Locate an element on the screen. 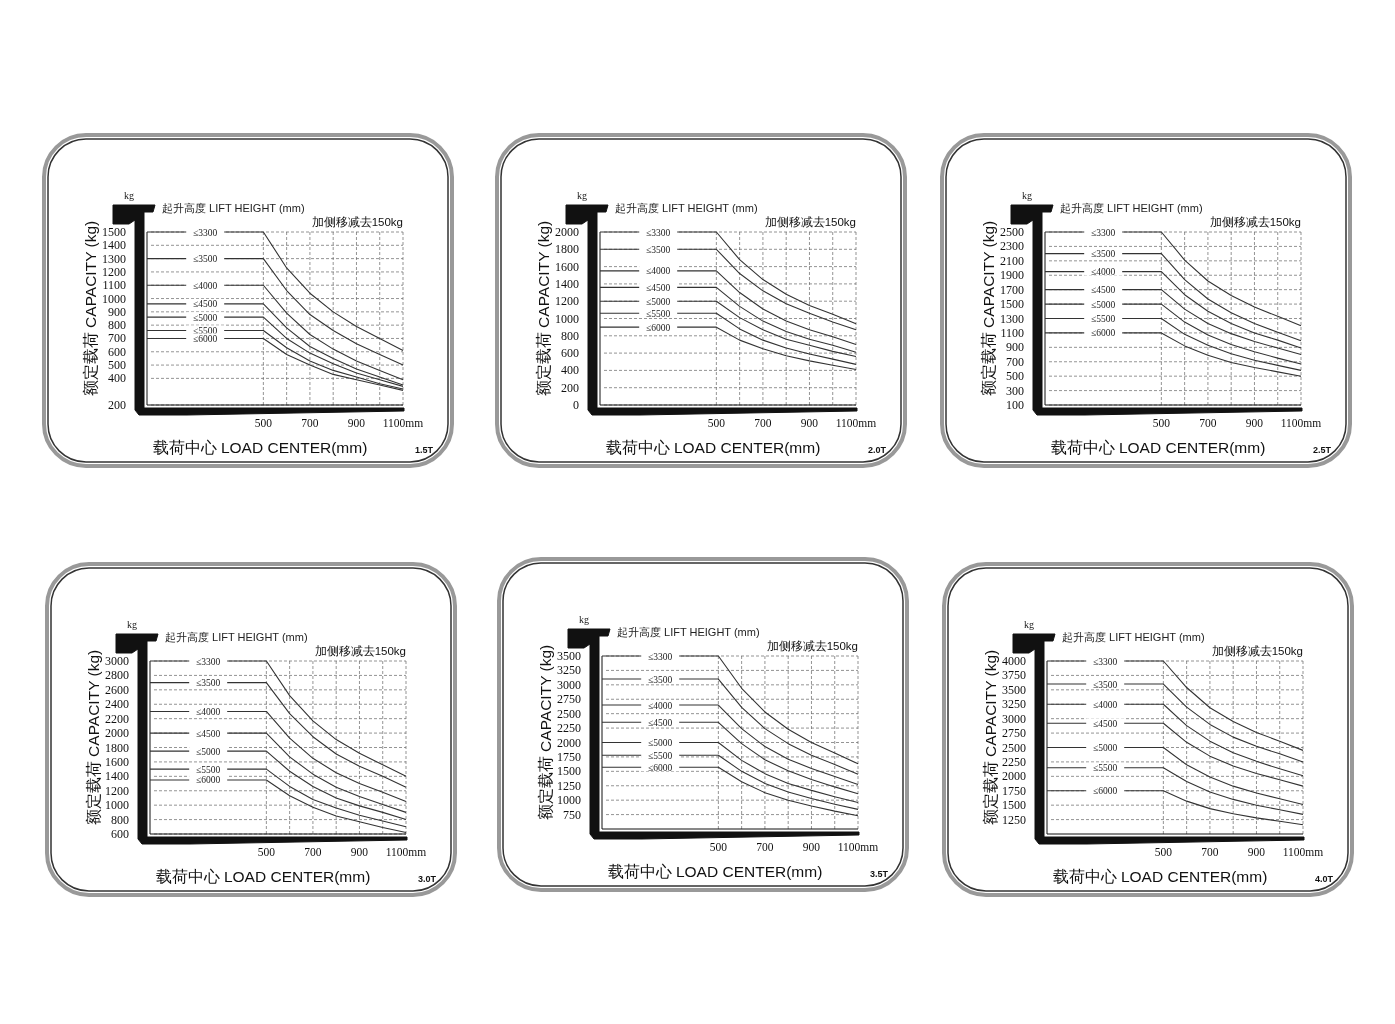 The image size is (1395, 1024). series-label: ≤4500 is located at coordinates (658, 287).